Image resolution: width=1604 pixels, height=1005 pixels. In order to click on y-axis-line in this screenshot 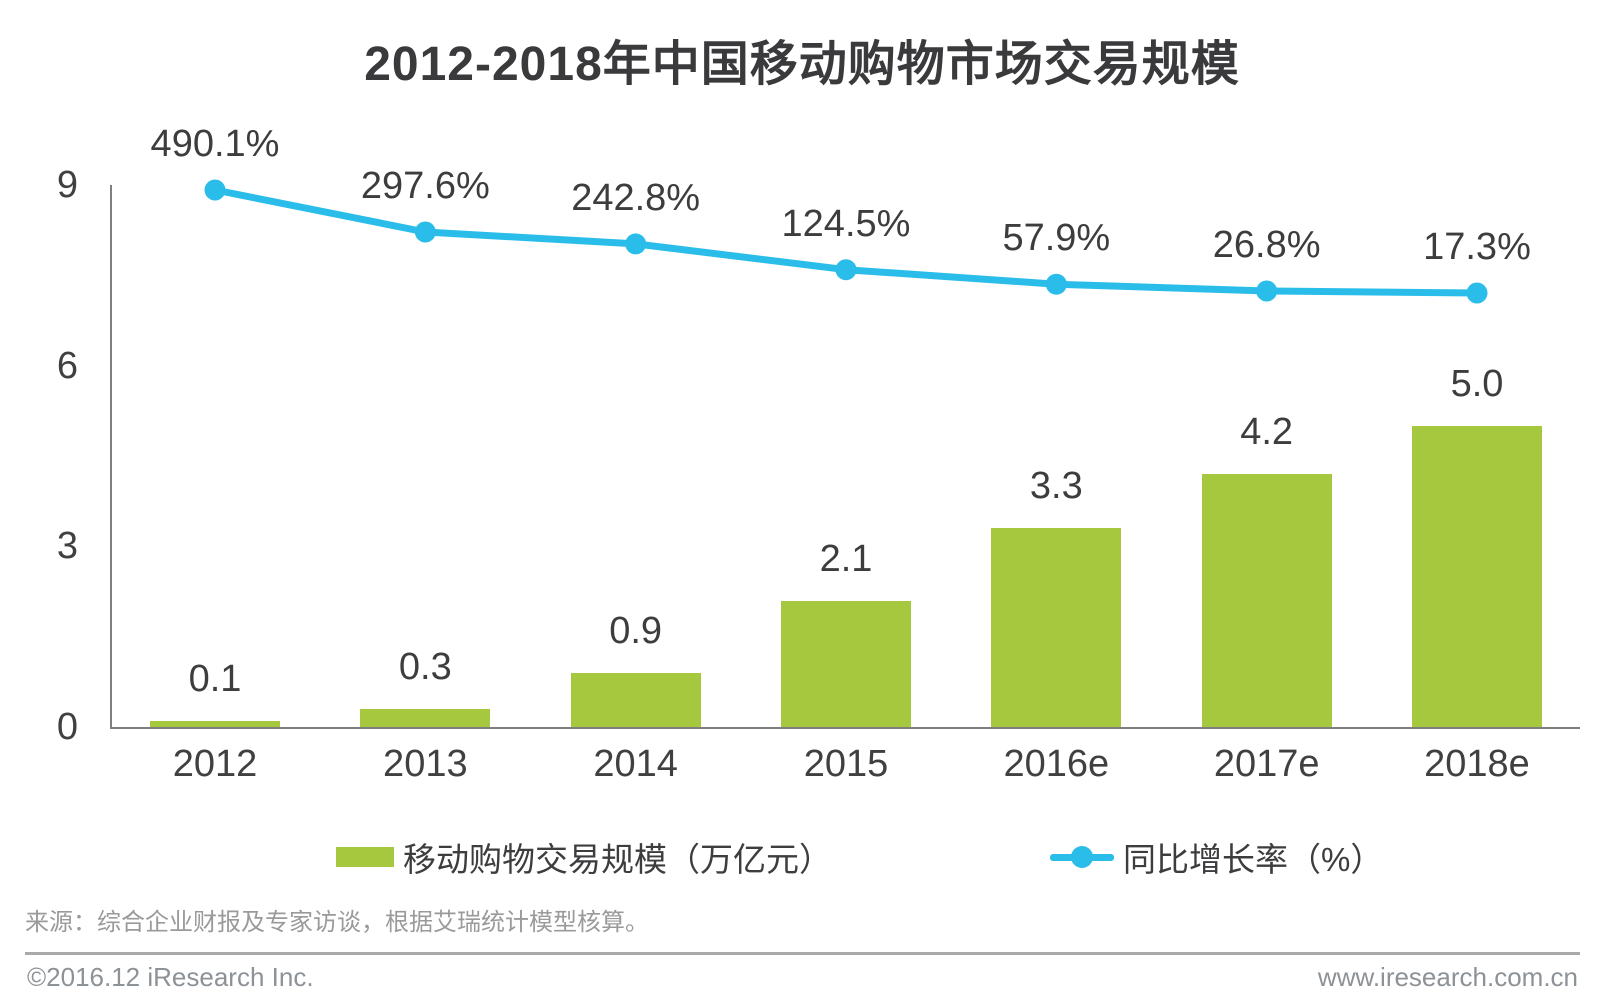, I will do `click(111, 456)`.